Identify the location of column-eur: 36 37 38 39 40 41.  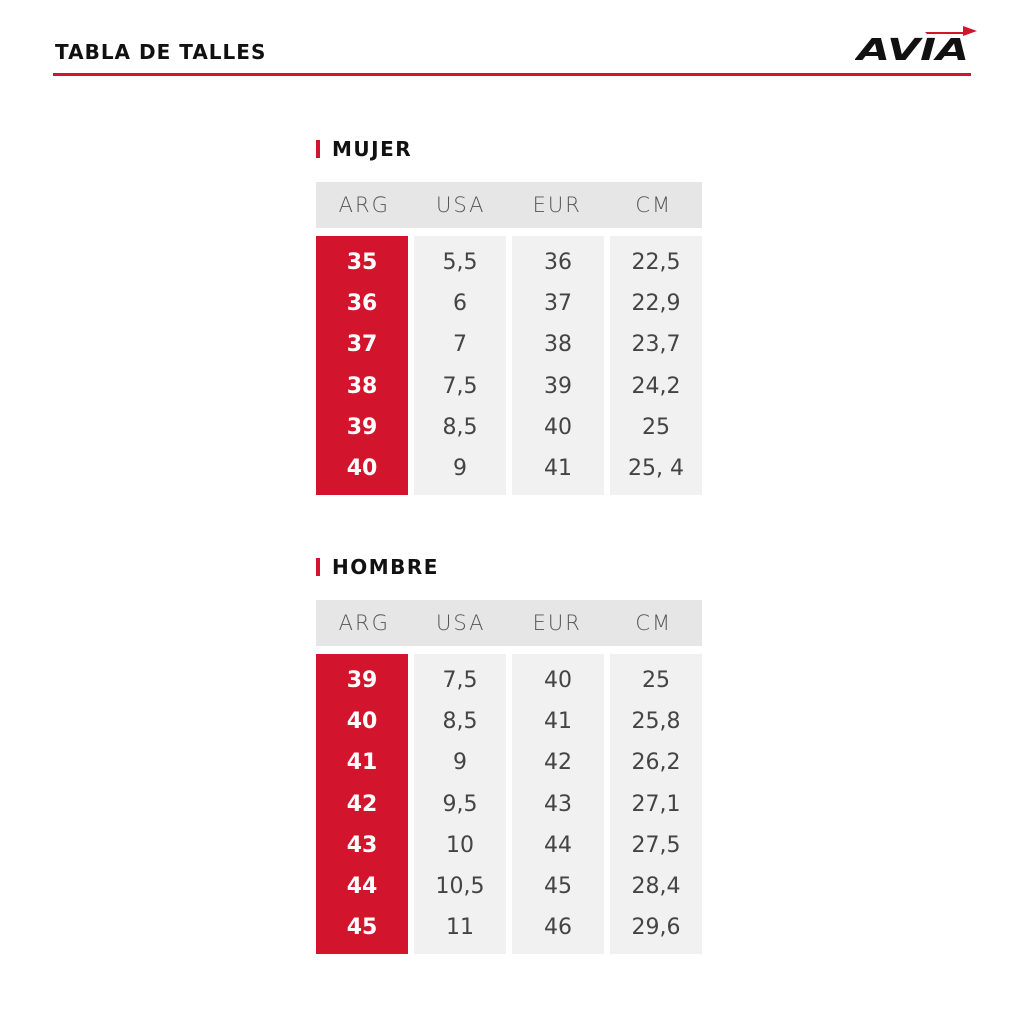
(558, 366).